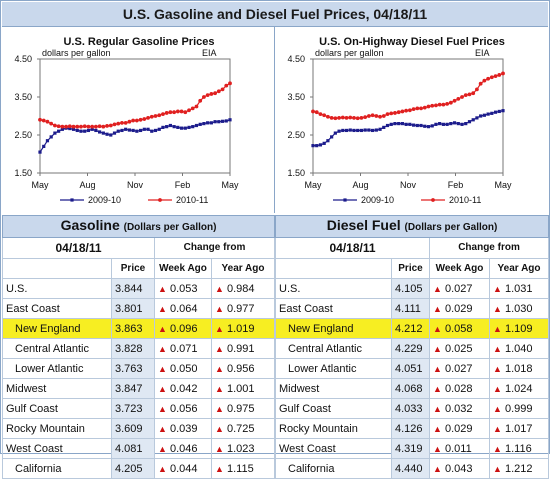 This screenshot has height=479, width=550. I want to click on region-label: East Coast, so click(306, 308).